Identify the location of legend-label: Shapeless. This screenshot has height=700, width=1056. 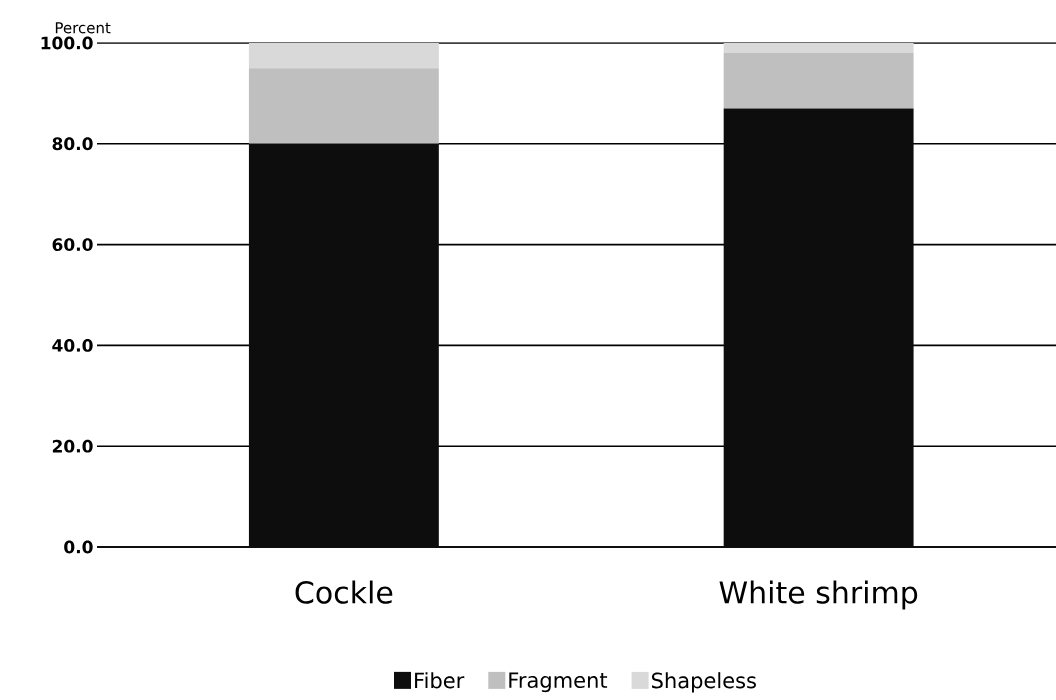
(703, 682).